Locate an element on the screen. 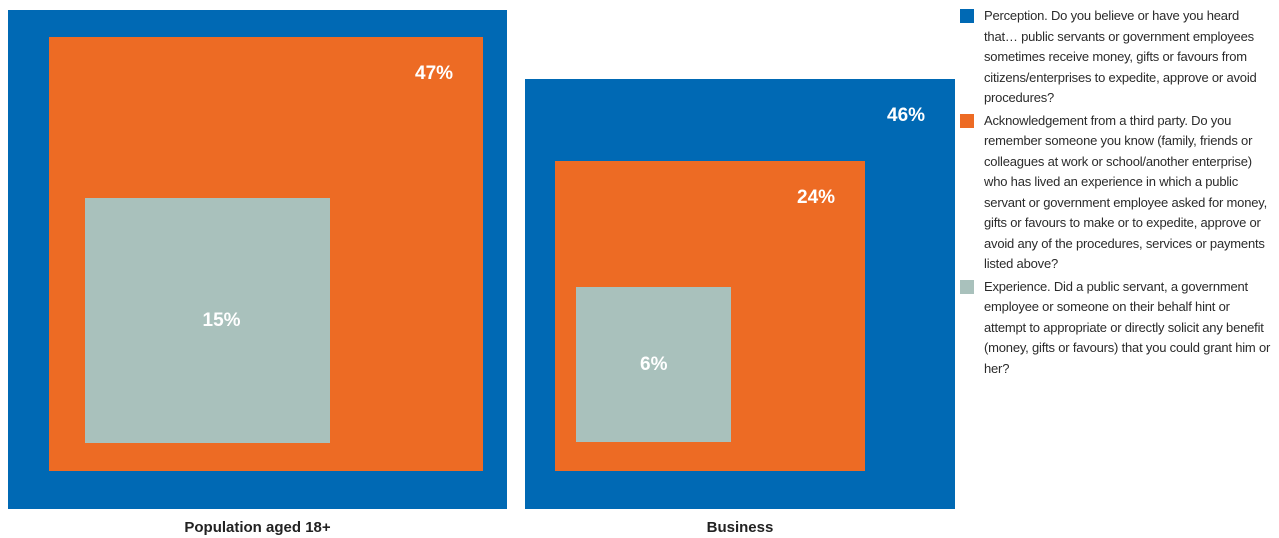  group-label-2: Business is located at coordinates (740, 527).